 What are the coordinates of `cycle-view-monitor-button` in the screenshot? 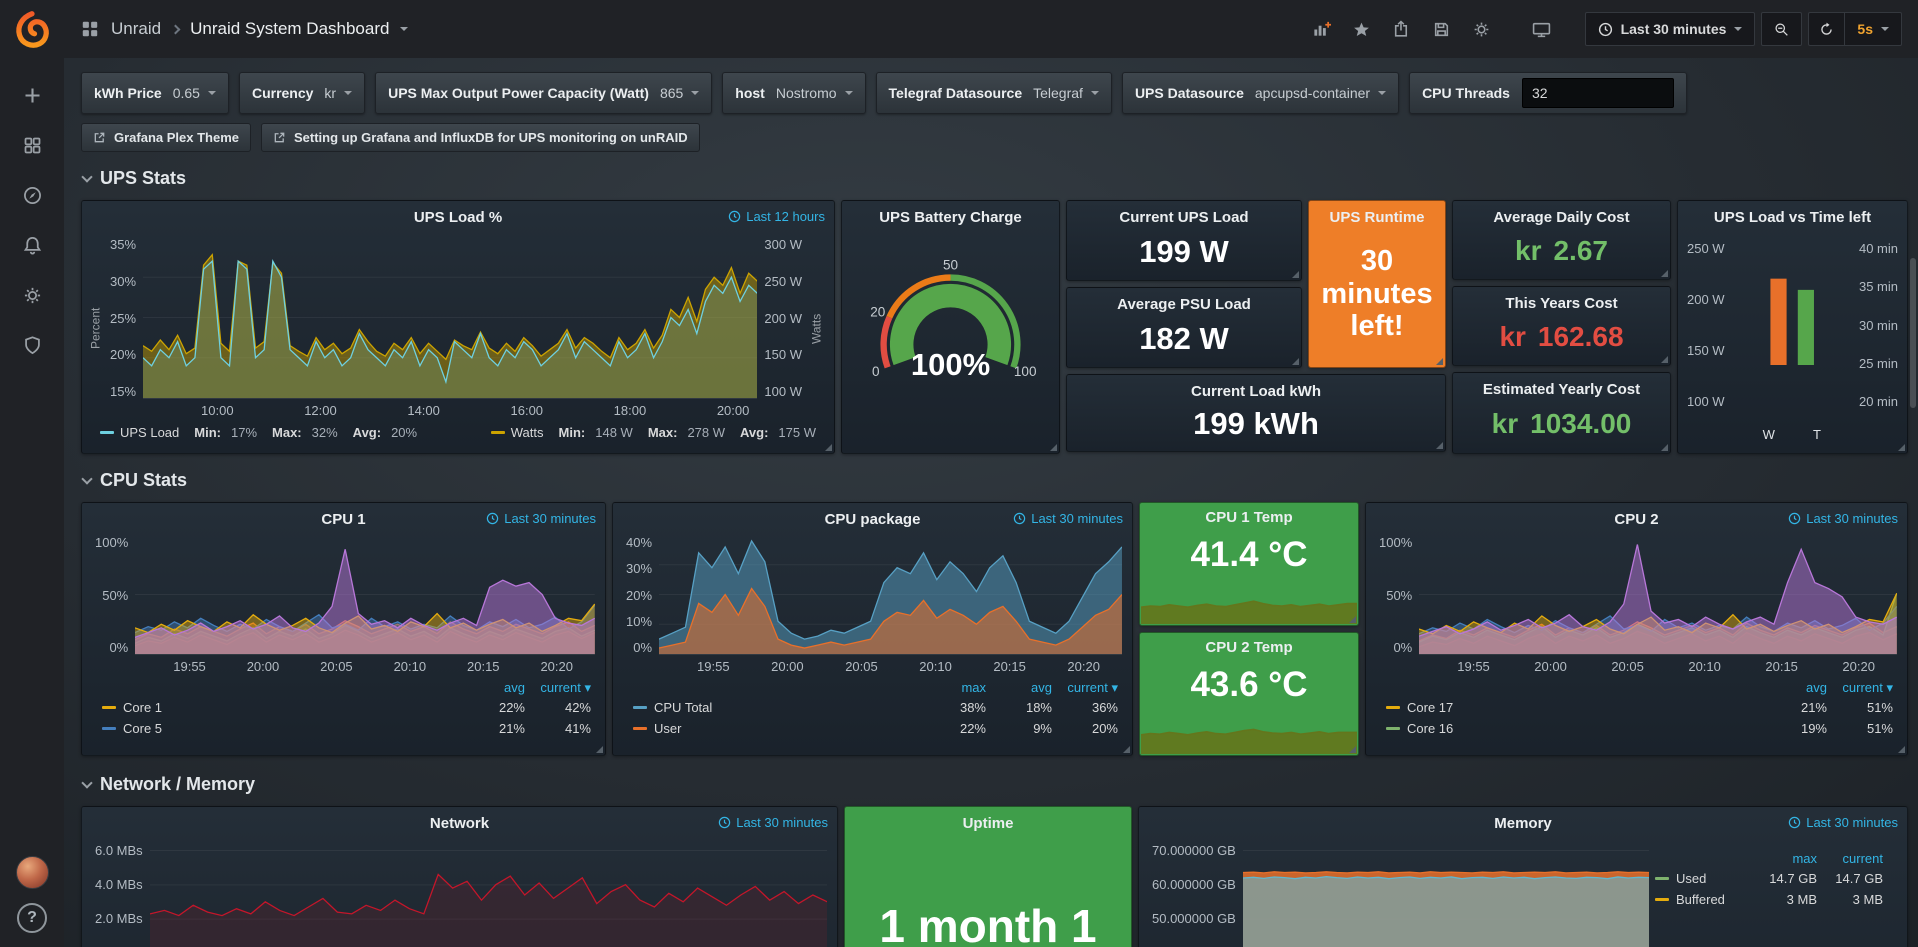 It's located at (1542, 29).